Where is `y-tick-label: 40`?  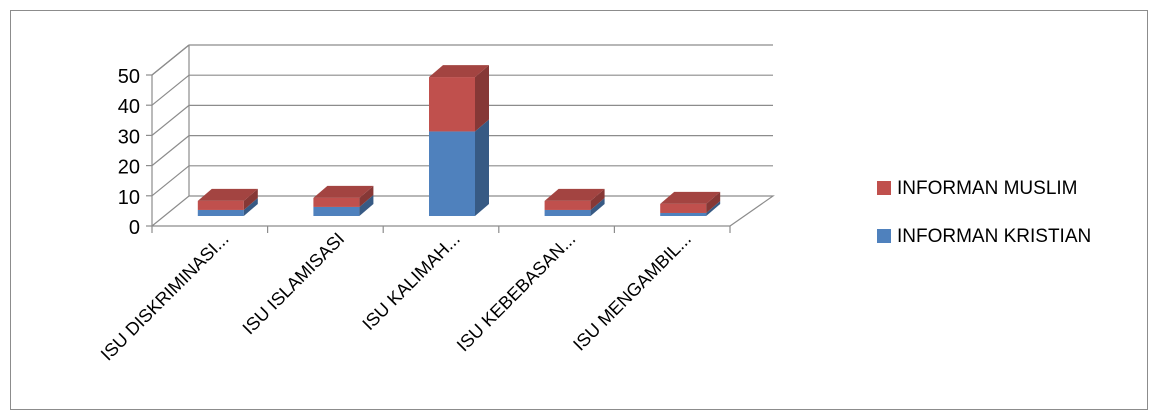
y-tick-label: 40 is located at coordinates (129, 107).